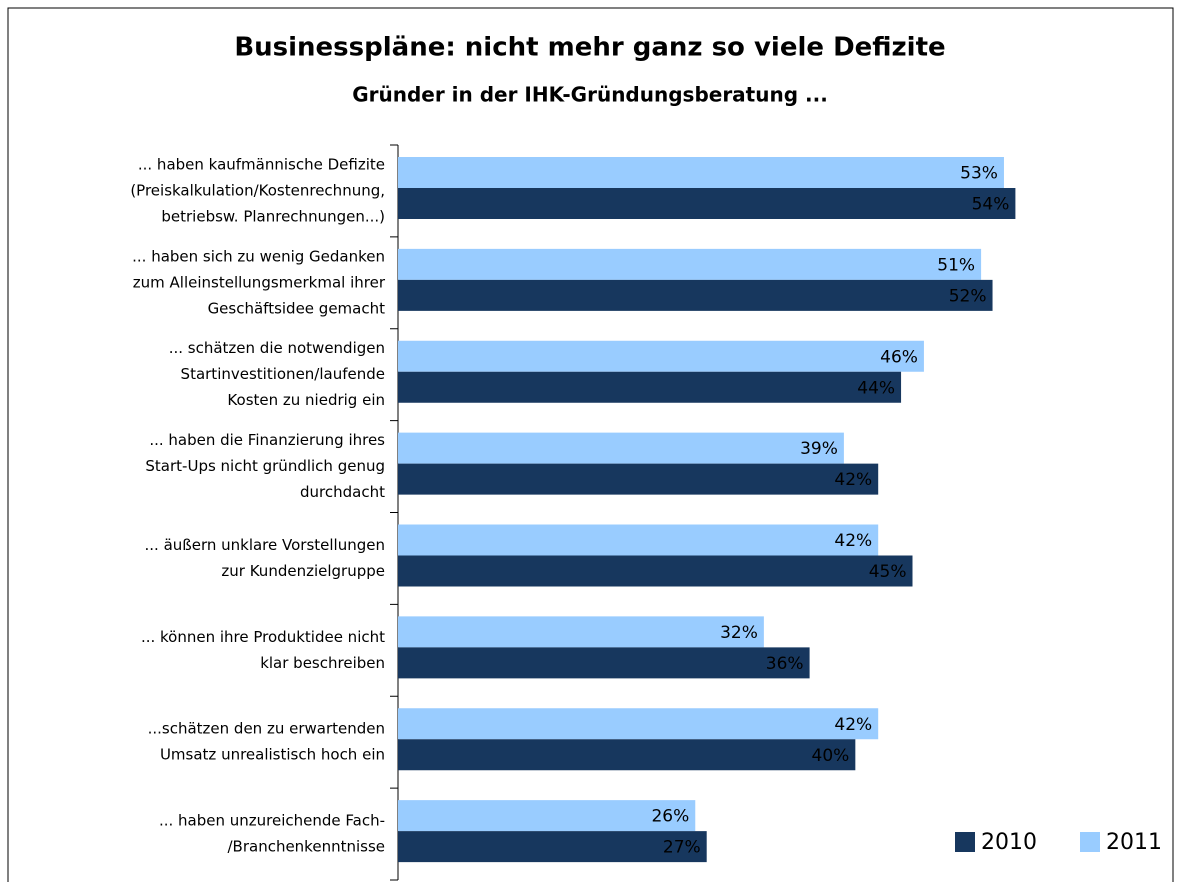 Image resolution: width=1182 pixels, height=882 pixels. What do you see at coordinates (306, 847) in the screenshot?
I see `category-label: /Branchenkenntnisse` at bounding box center [306, 847].